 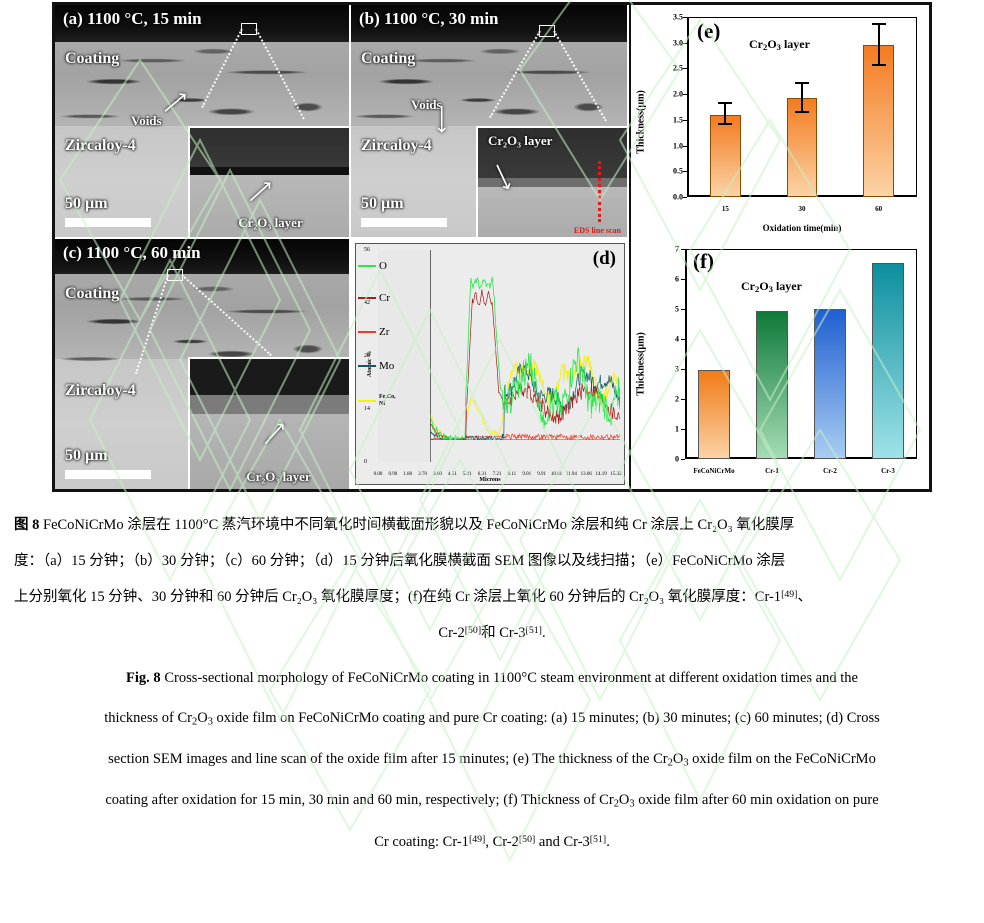 I want to click on chart-e-y-axis-label: Thickness(µm), so click(x=641, y=122).